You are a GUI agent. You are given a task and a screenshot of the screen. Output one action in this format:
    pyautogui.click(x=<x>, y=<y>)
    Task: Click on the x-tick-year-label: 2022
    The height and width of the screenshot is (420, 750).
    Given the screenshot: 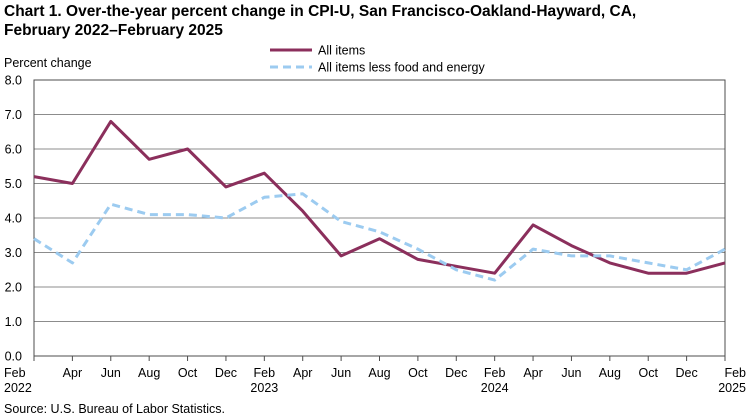 What is the action you would take?
    pyautogui.click(x=18, y=388)
    